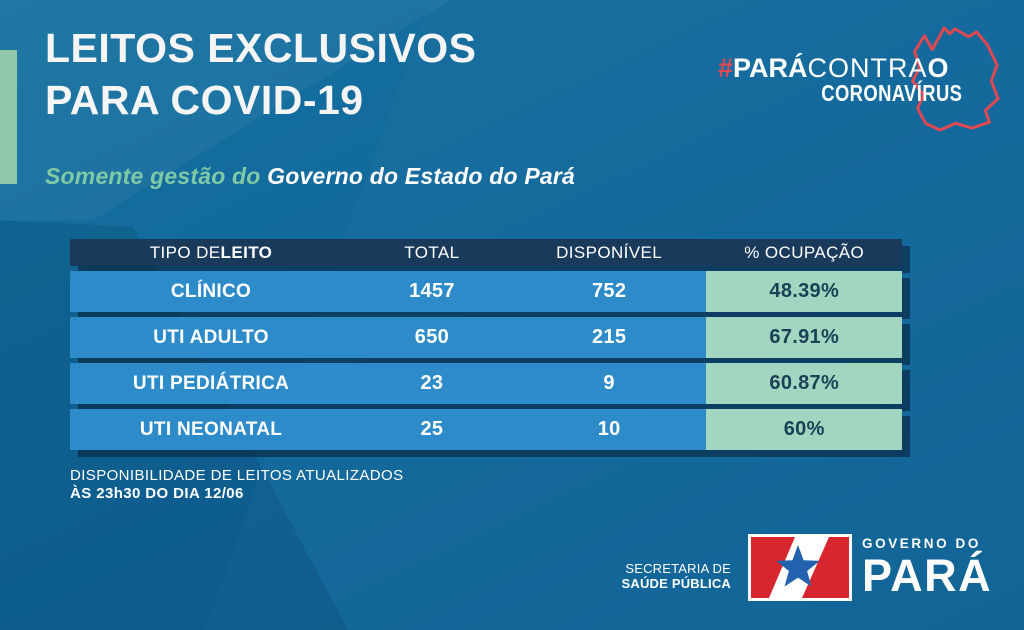  I want to click on campaign-logo: #PARÁCONTRAO CORONAVÍRUS, so click(856, 84).